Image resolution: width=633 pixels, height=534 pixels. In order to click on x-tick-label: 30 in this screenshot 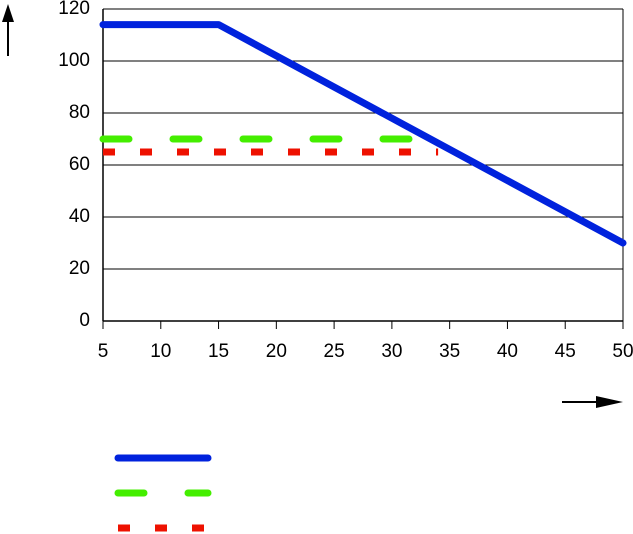, I will do `click(391, 351)`.